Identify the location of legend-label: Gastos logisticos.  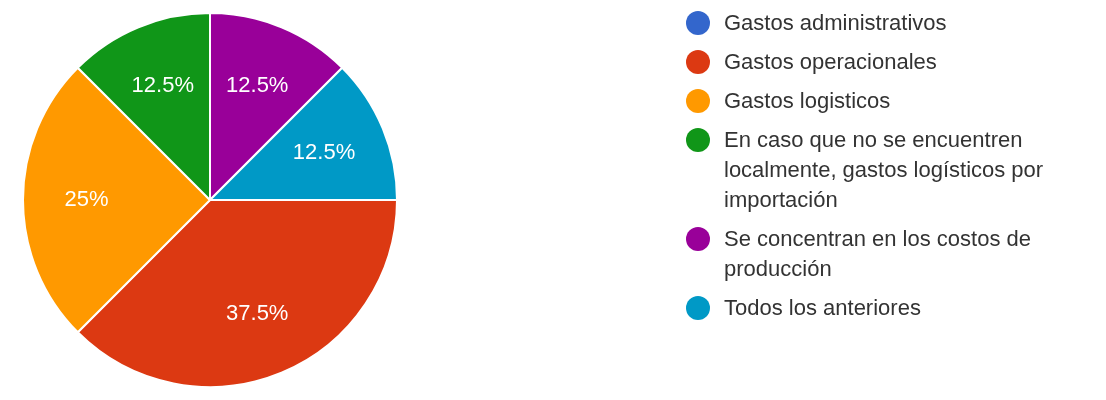
(807, 101).